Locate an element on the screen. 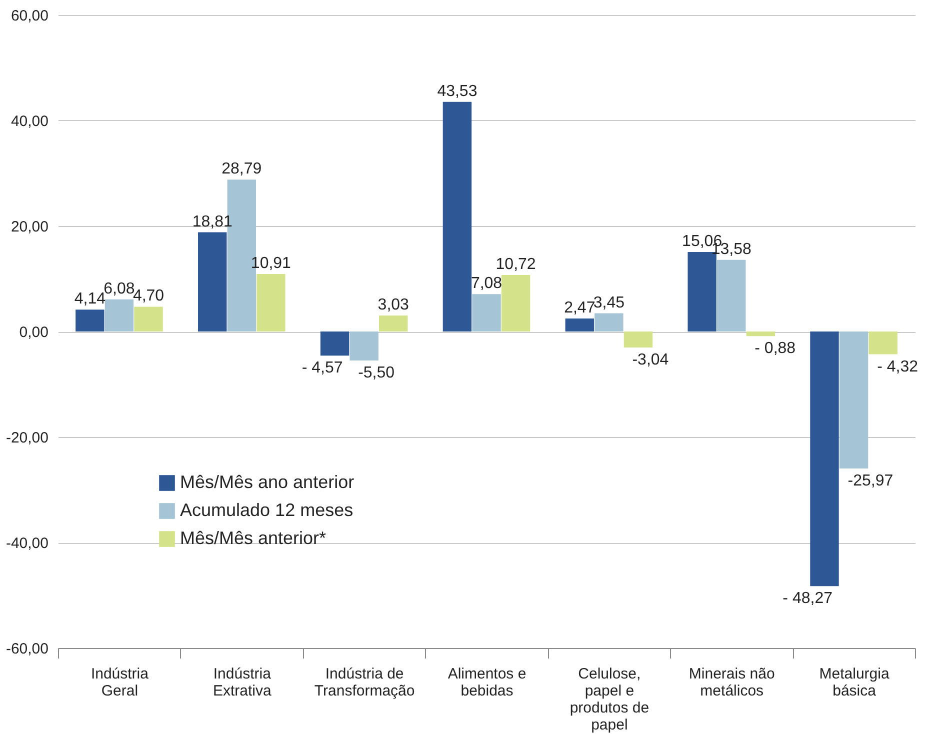  data-label: 7,08 is located at coordinates (486, 283).